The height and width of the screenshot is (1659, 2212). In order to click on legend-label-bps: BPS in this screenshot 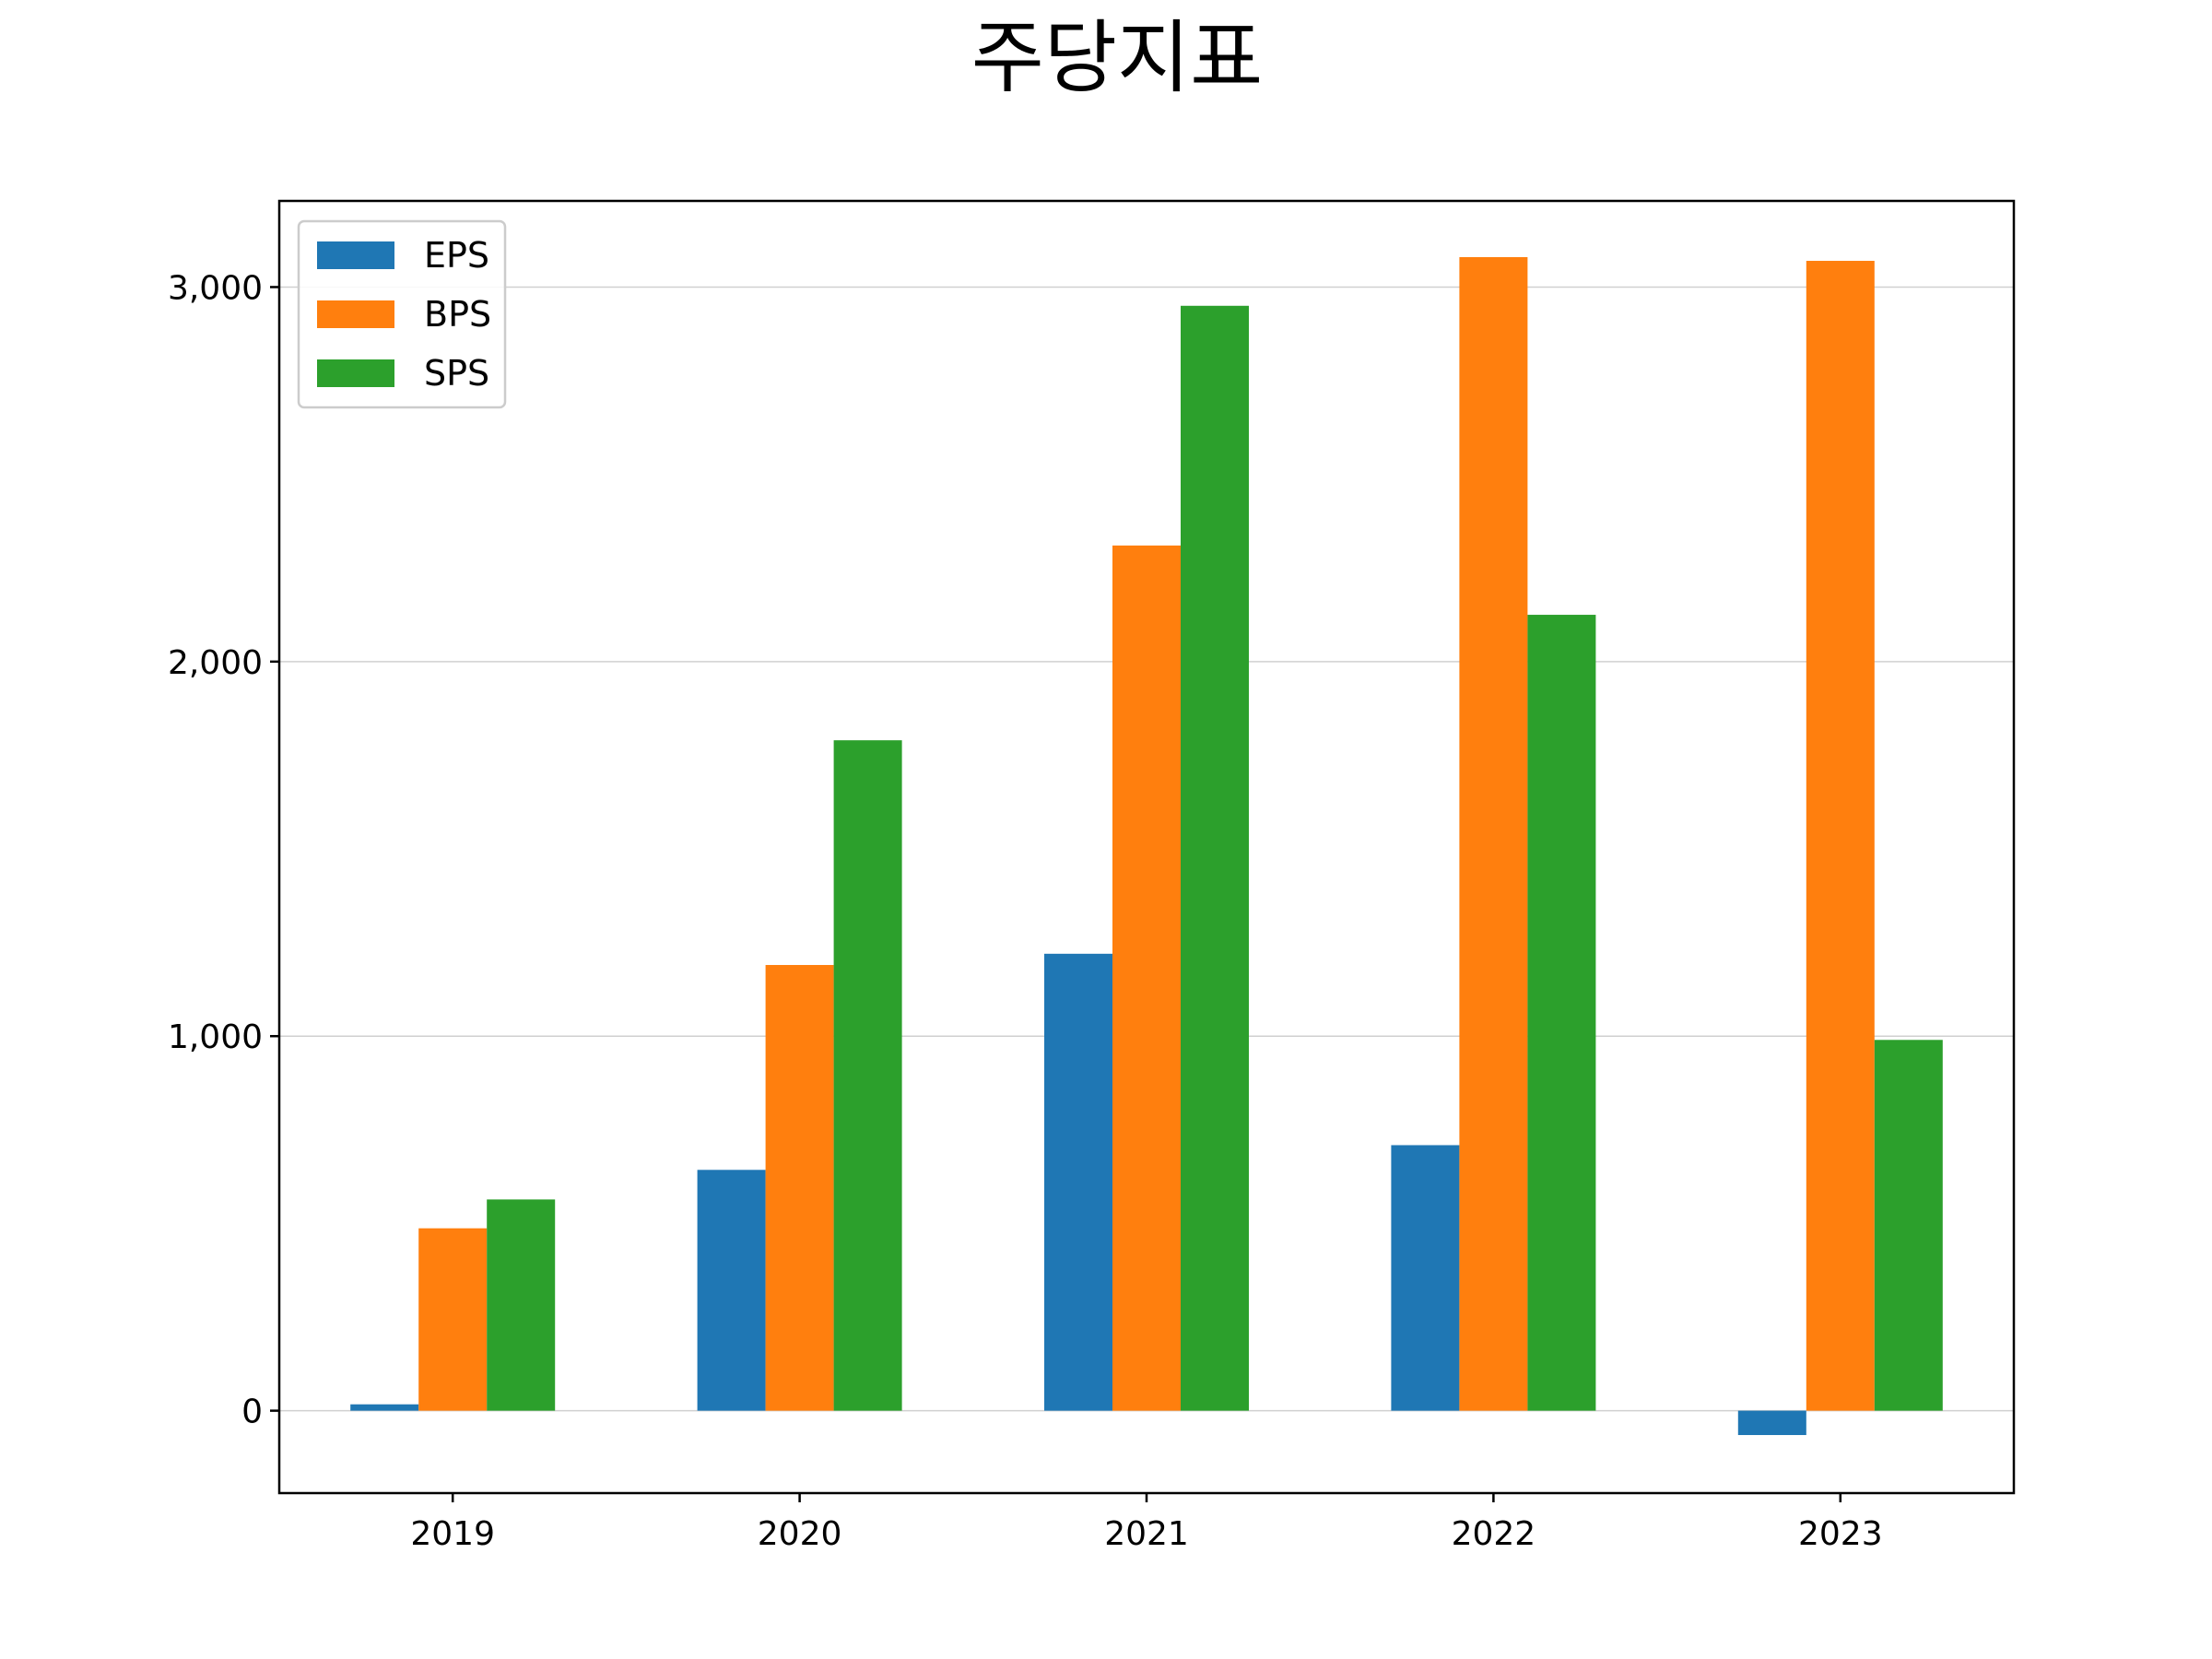, I will do `click(457, 314)`.